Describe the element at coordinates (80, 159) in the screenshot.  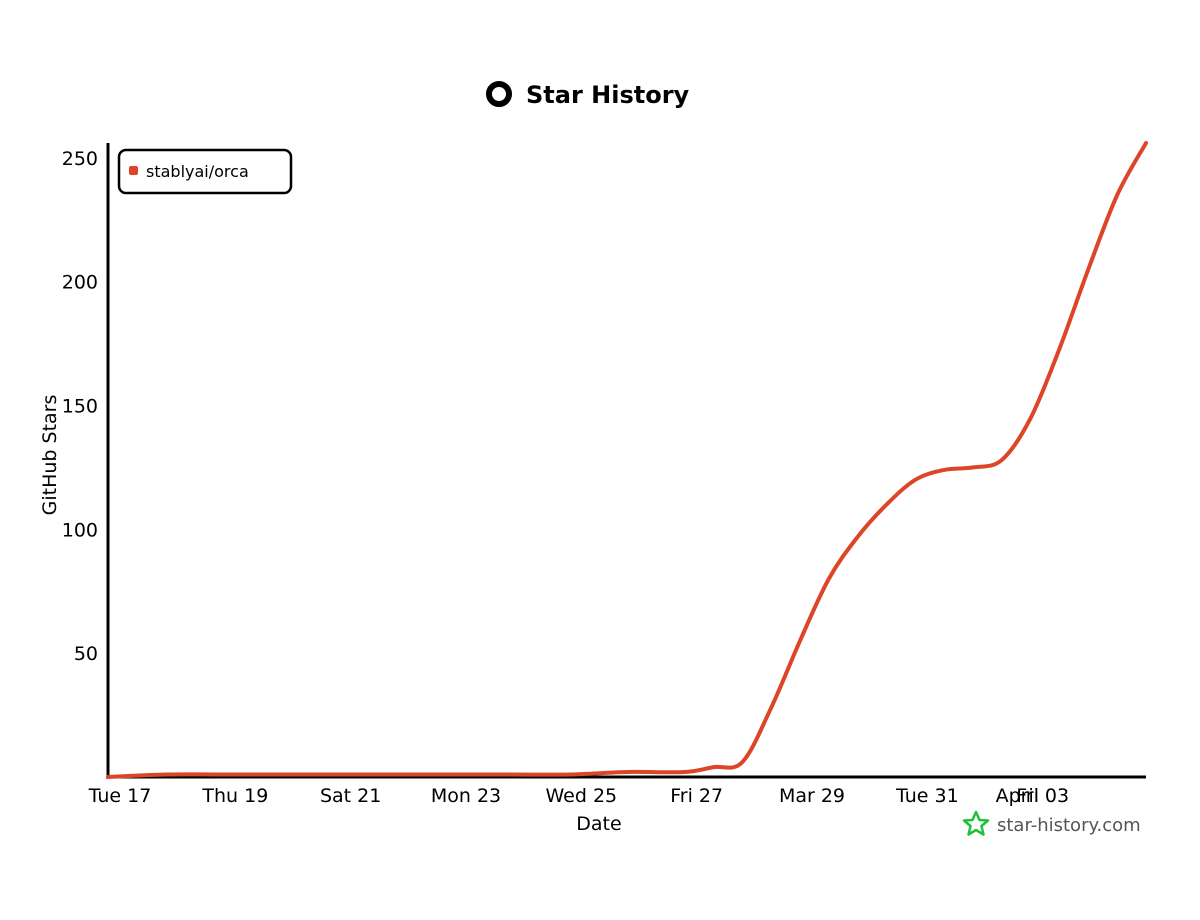
I see `y-tick-label: 250` at that location.